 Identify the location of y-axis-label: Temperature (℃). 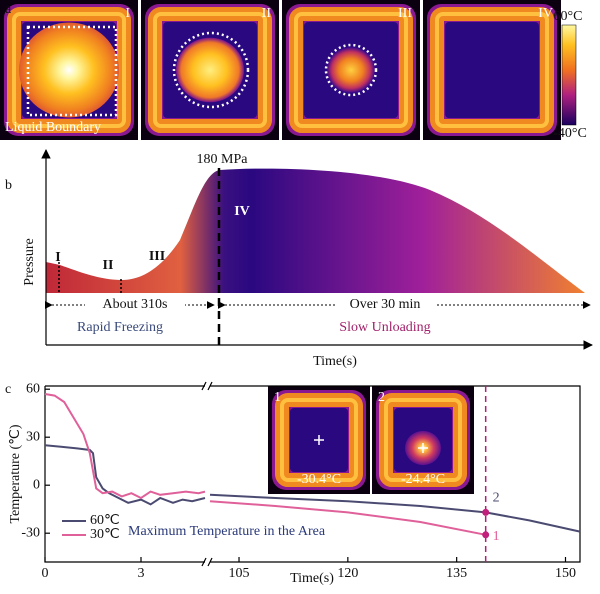
(15, 473).